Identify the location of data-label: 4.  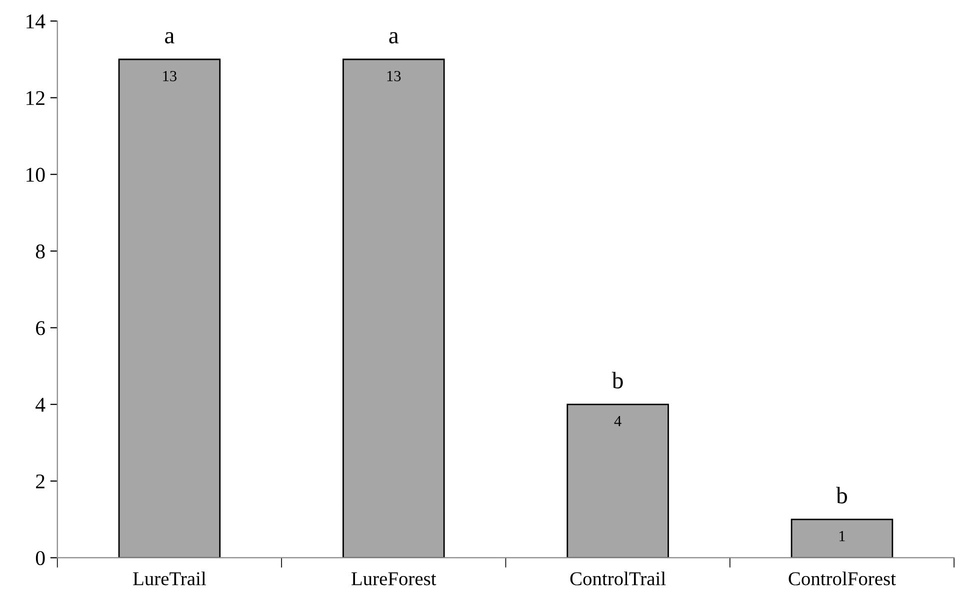
(618, 421).